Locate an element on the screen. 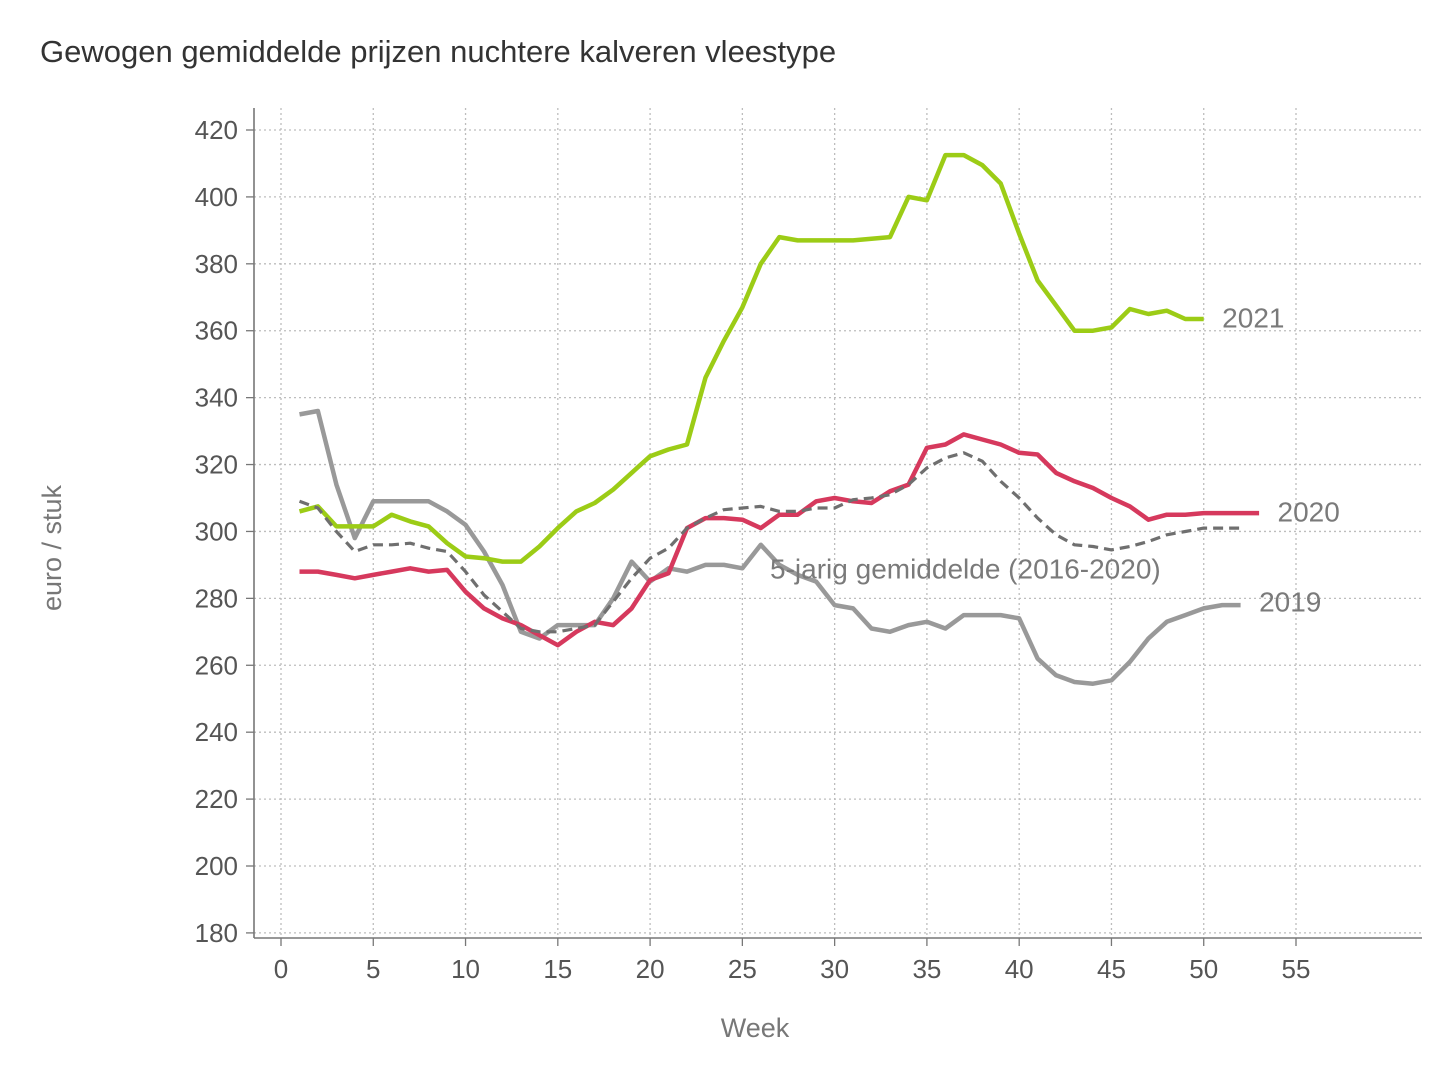  x-tick-label: 10 is located at coordinates (465, 969).